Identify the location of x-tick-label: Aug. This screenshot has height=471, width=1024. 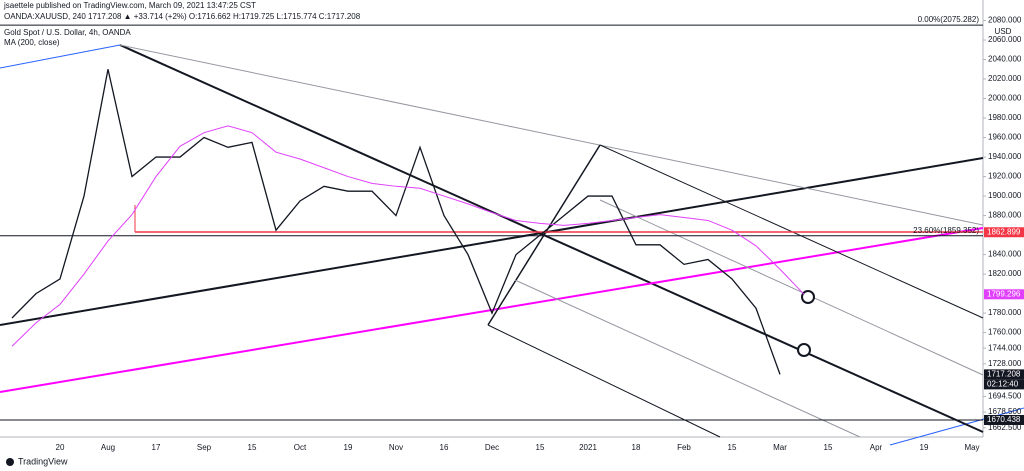
(108, 447).